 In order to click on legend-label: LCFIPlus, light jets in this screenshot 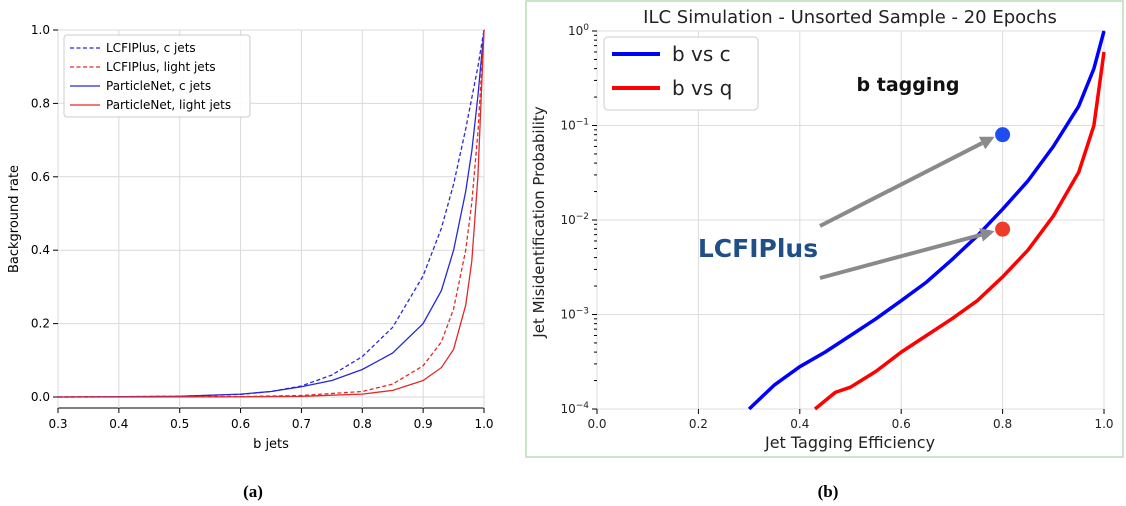, I will do `click(161, 67)`.